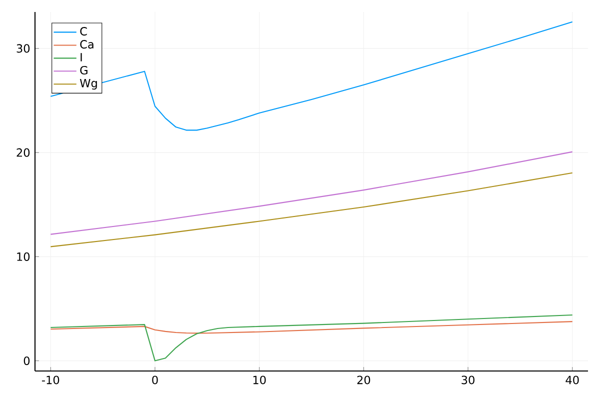 This screenshot has height=400, width=600. What do you see at coordinates (27, 361) in the screenshot?
I see `y-tick-label: 0` at bounding box center [27, 361].